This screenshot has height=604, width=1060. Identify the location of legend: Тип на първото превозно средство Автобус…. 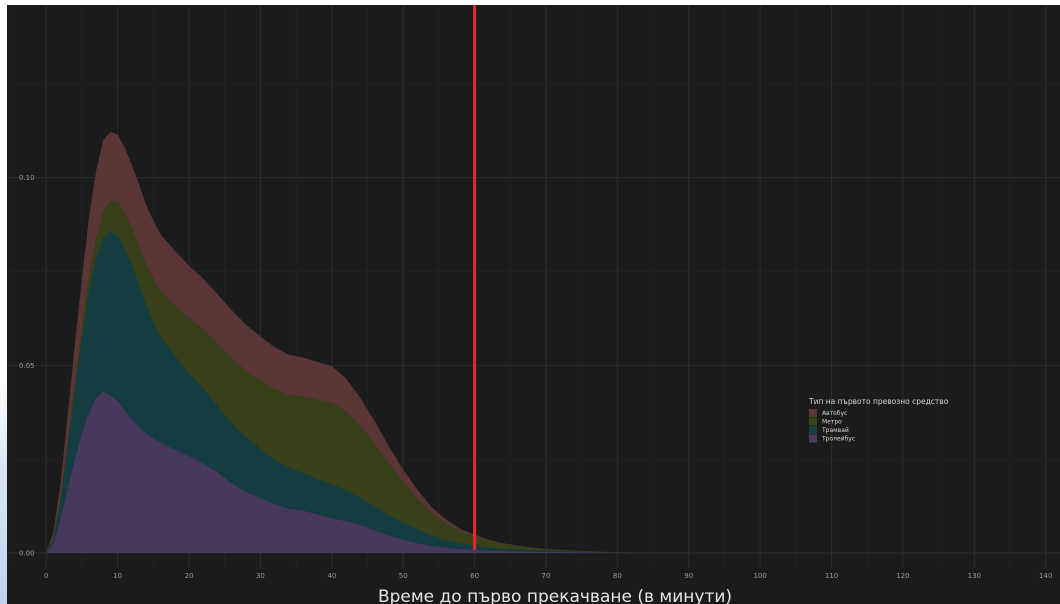
(878, 420).